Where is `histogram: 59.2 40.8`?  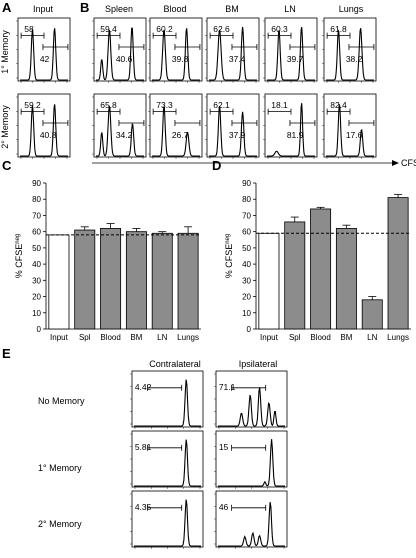
histogram: 59.2 40.8 is located at coordinates (43, 126).